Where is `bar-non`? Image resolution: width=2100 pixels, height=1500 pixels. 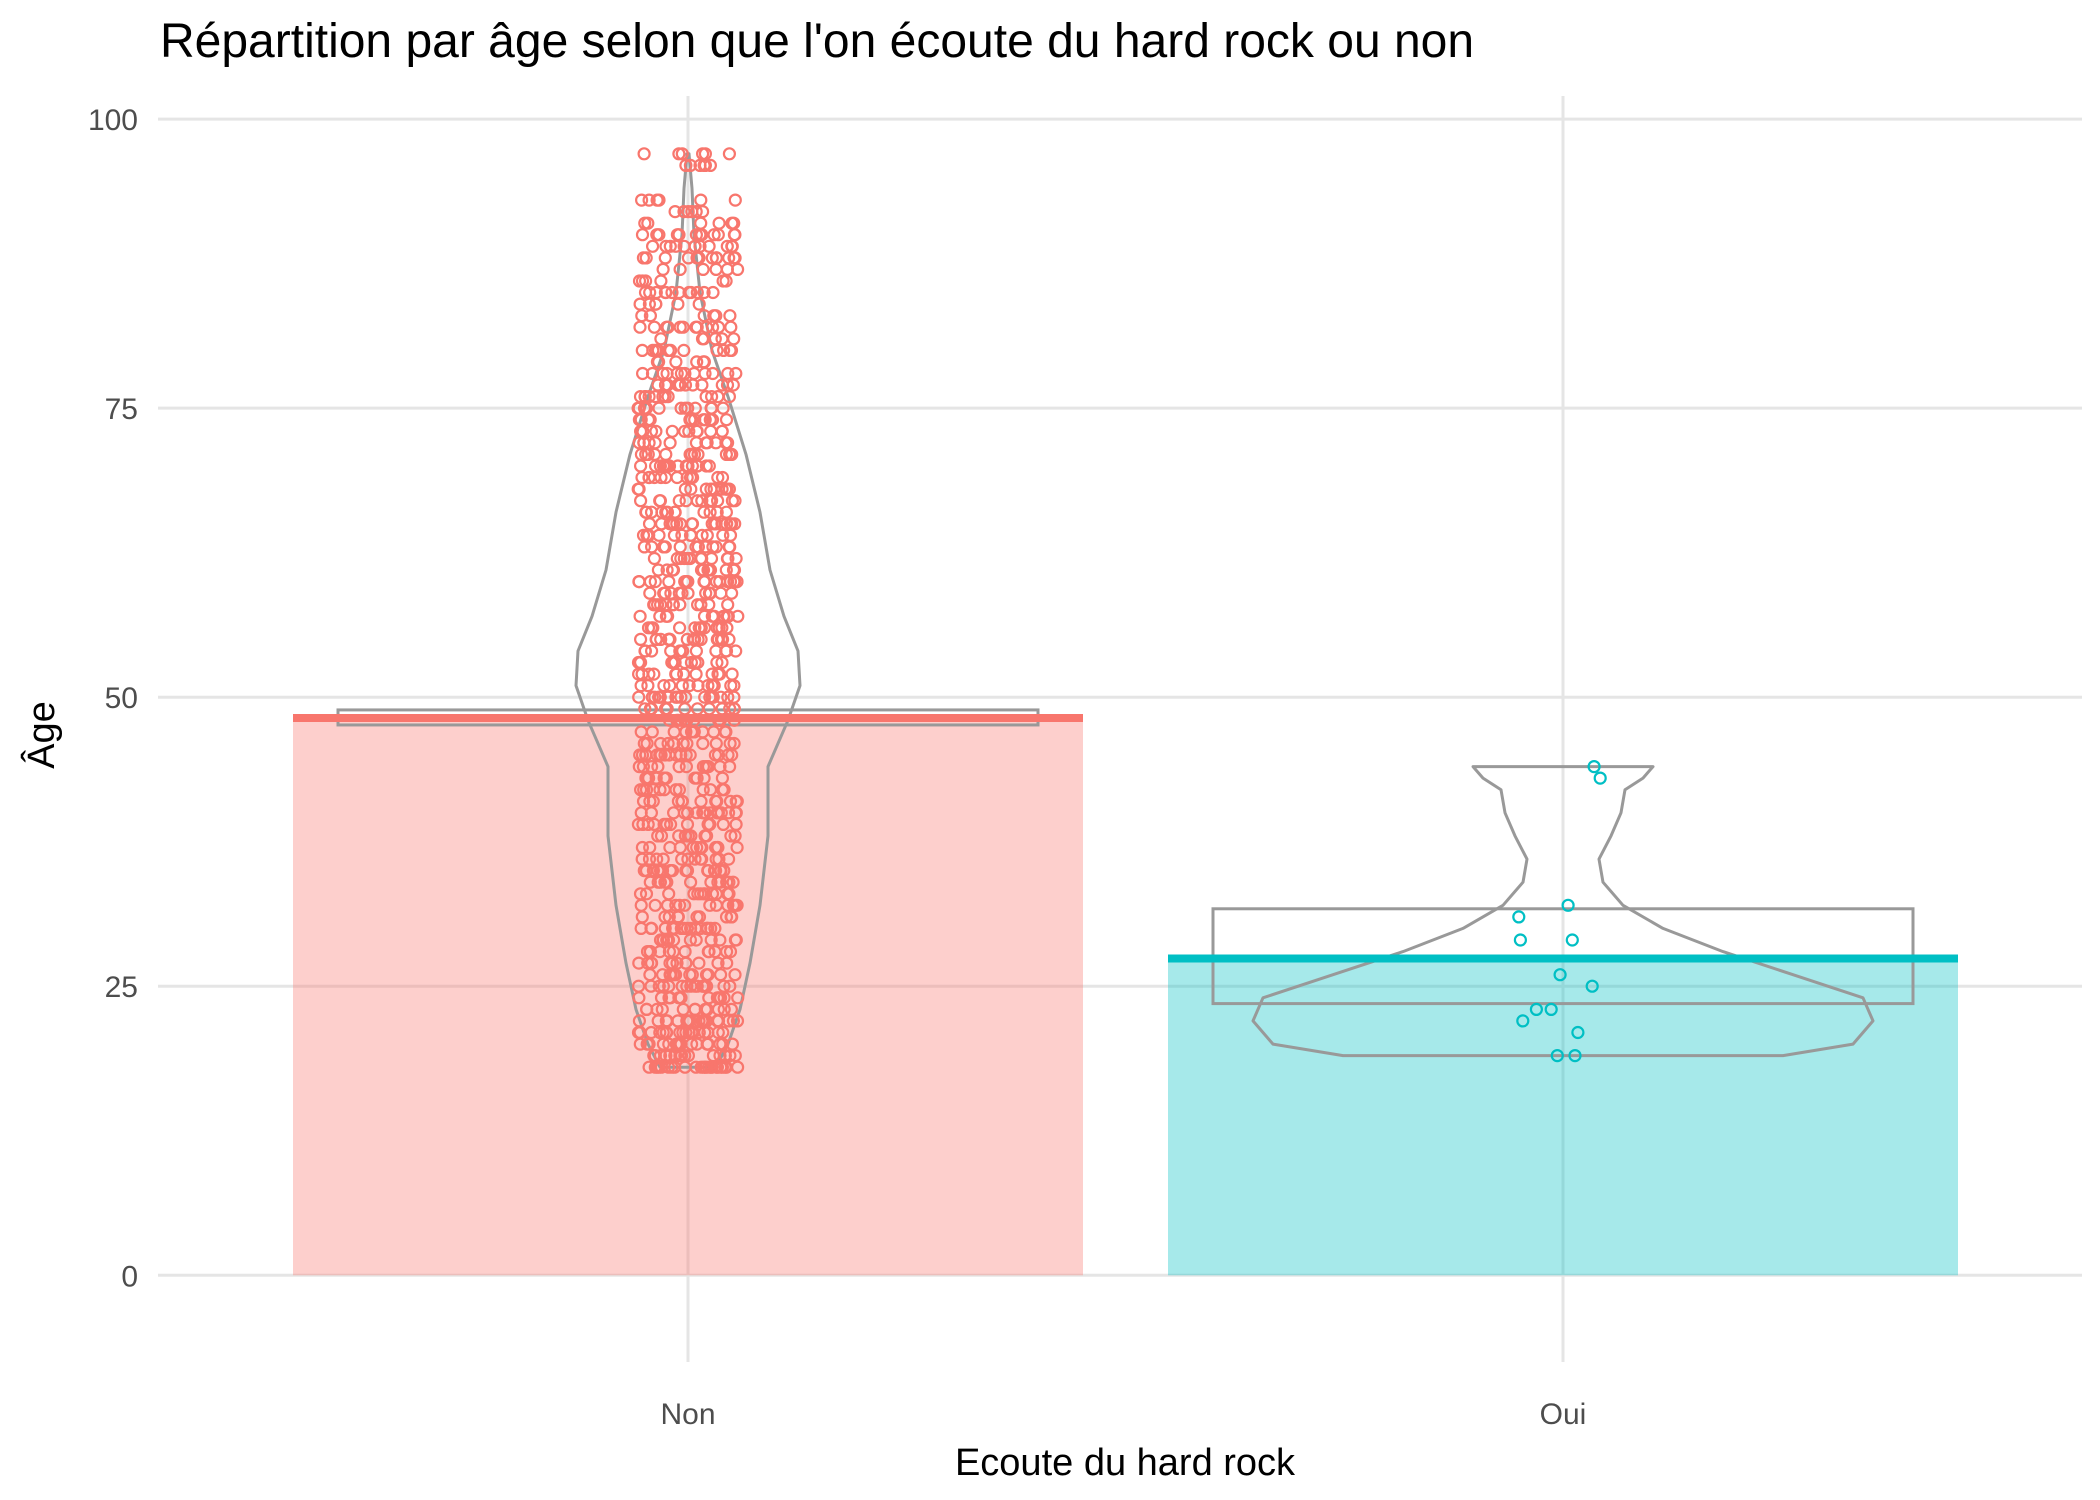 bar-non is located at coordinates (688, 997).